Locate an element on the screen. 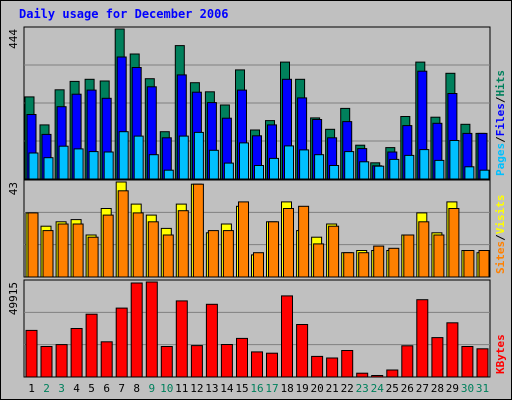 The image size is (512, 400). bottom-legend: KBytes is located at coordinates (500, 354).